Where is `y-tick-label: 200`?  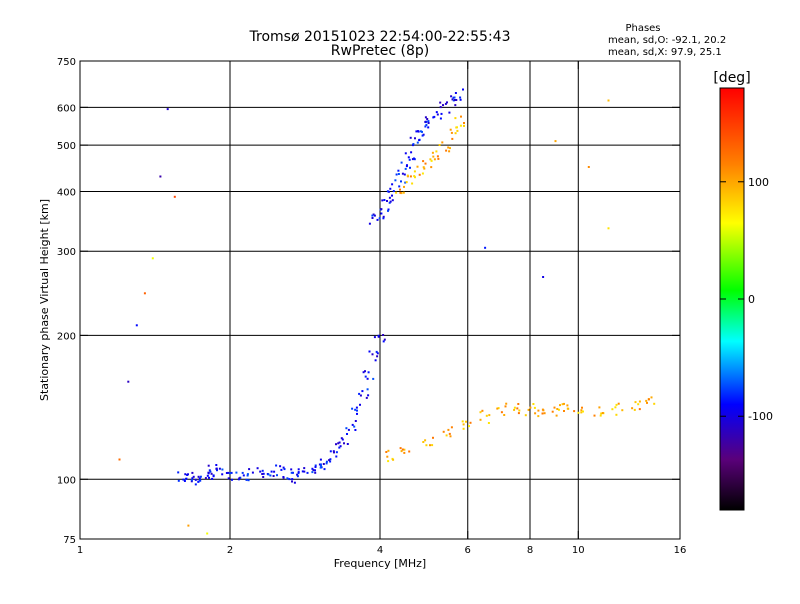 y-tick-label: 200 is located at coordinates (66, 336).